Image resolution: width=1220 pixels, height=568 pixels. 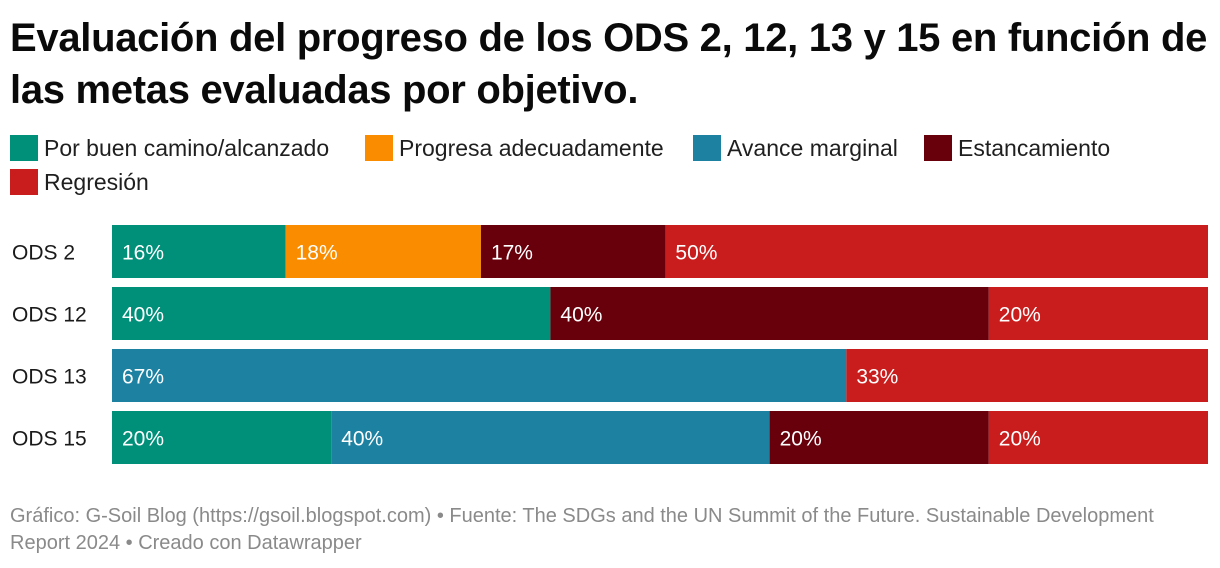 I want to click on legend-swatch-regression, so click(x=24, y=182).